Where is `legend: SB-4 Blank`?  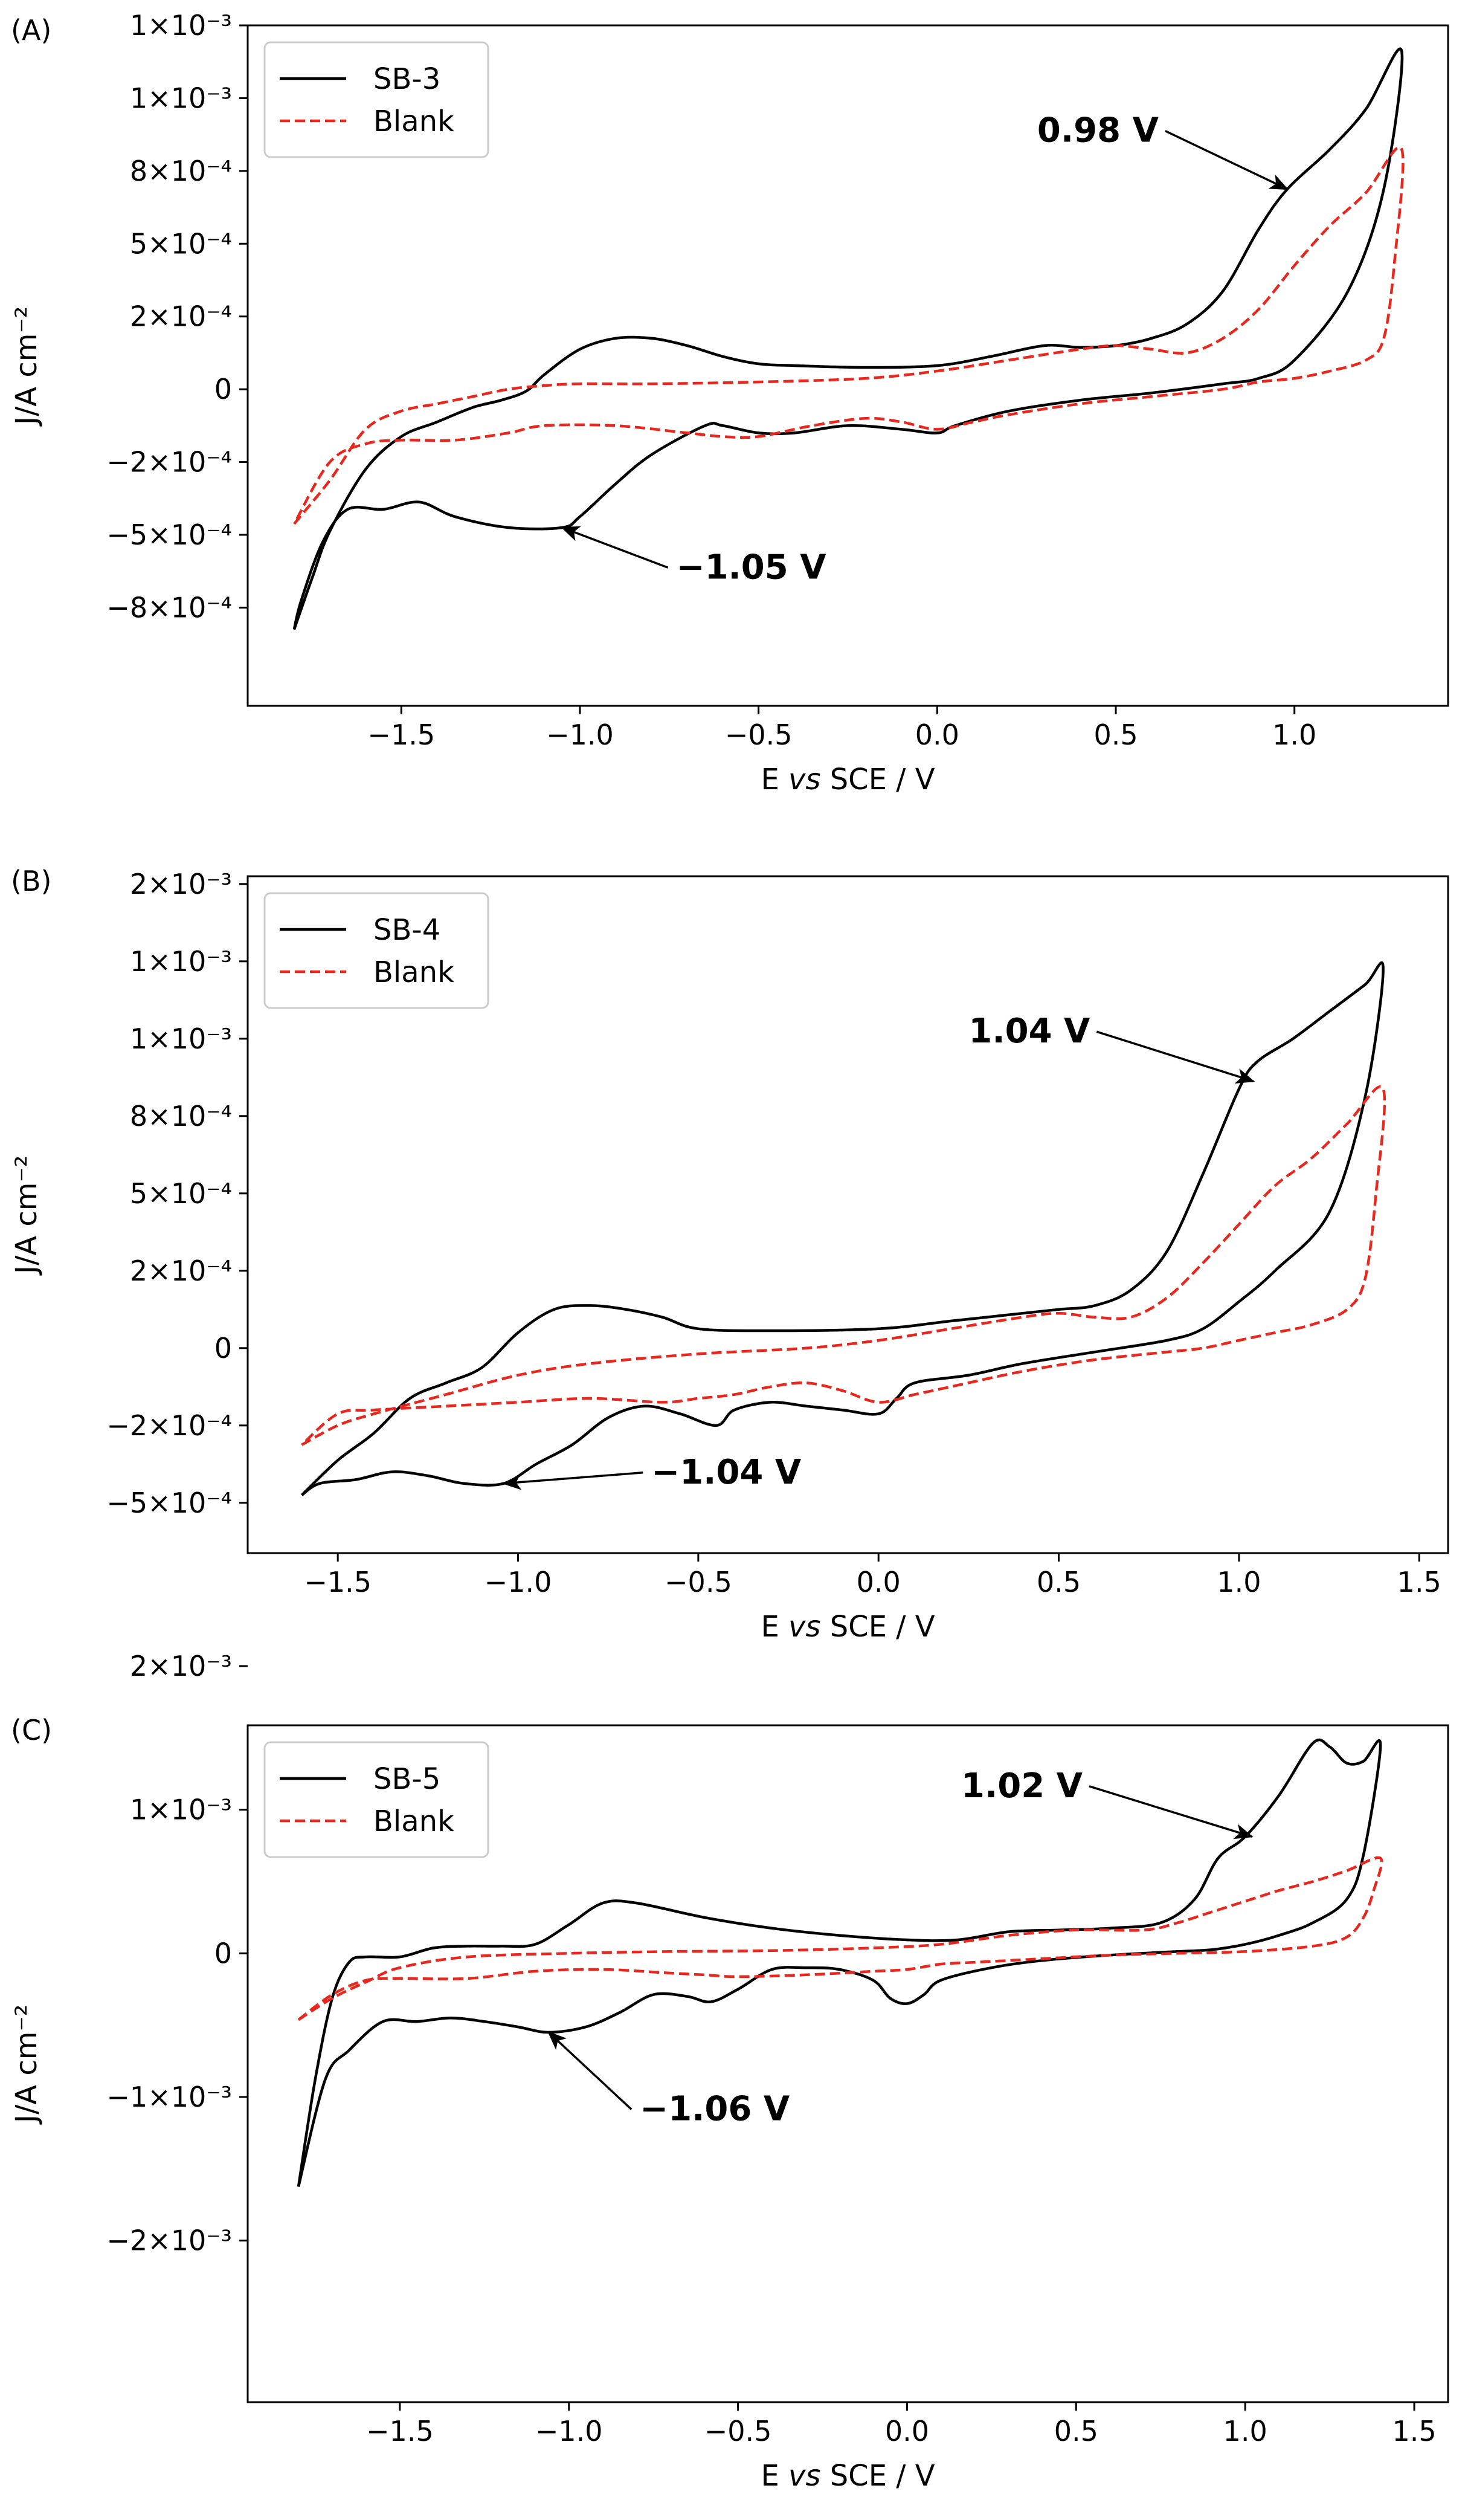 legend: SB-4 Blank is located at coordinates (376, 950).